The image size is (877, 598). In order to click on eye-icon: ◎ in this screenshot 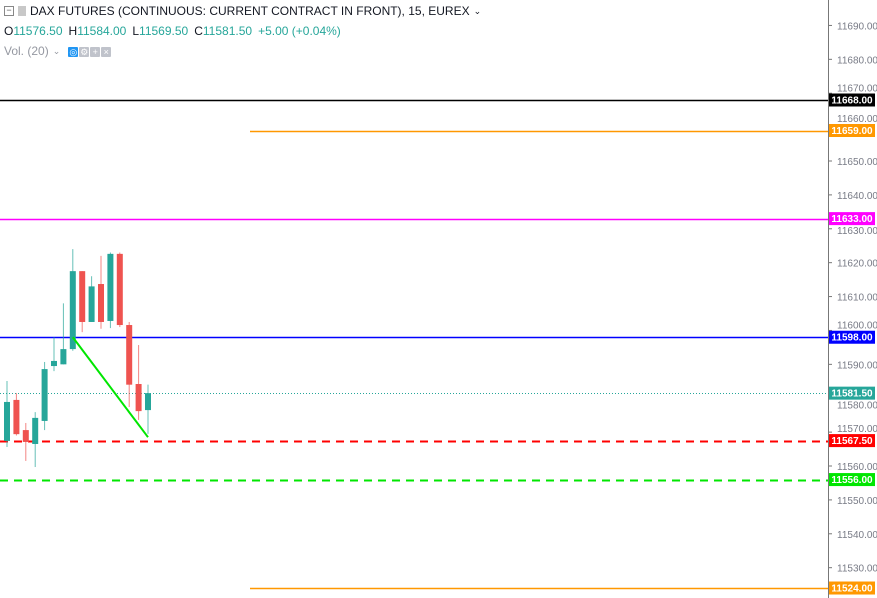, I will do `click(73, 51)`.